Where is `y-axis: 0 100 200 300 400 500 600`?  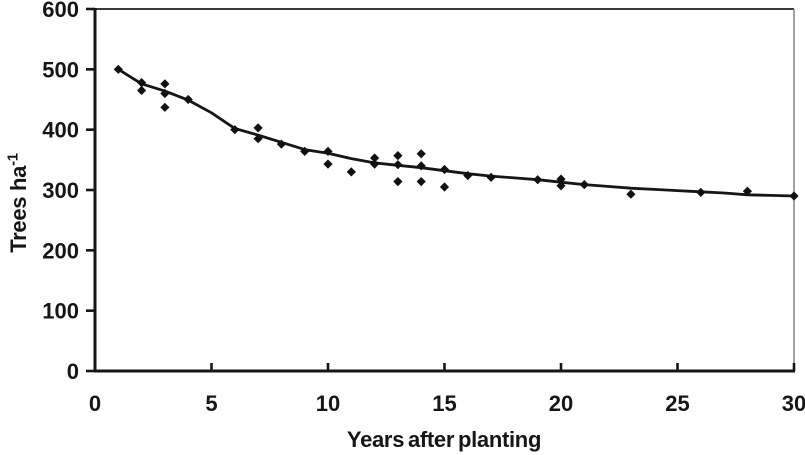
y-axis: 0 100 200 300 400 500 600 is located at coordinates (69, 192).